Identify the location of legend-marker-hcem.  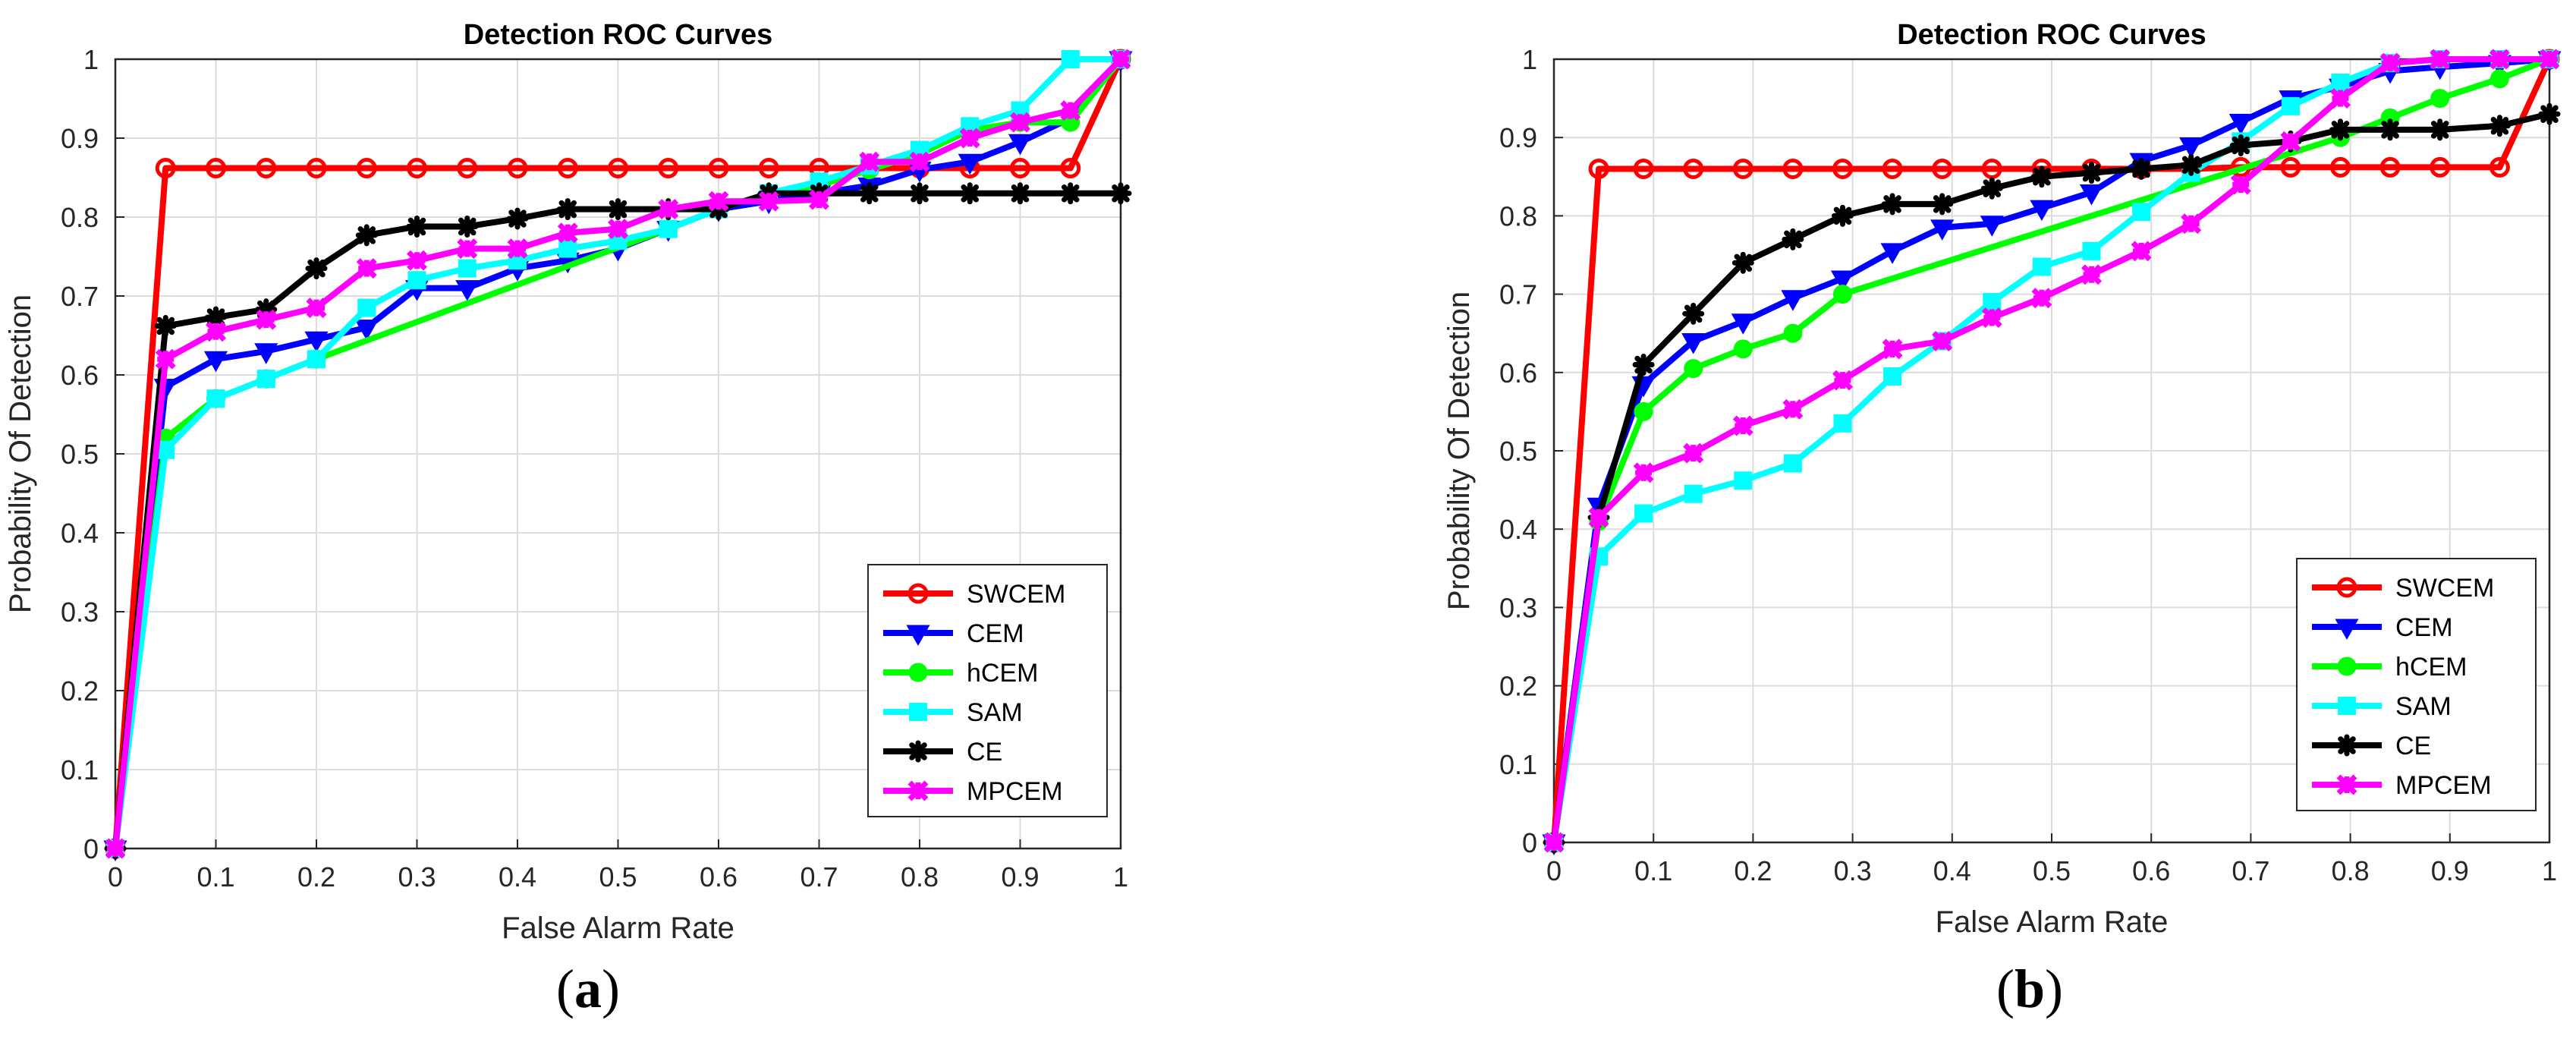
(2347, 666).